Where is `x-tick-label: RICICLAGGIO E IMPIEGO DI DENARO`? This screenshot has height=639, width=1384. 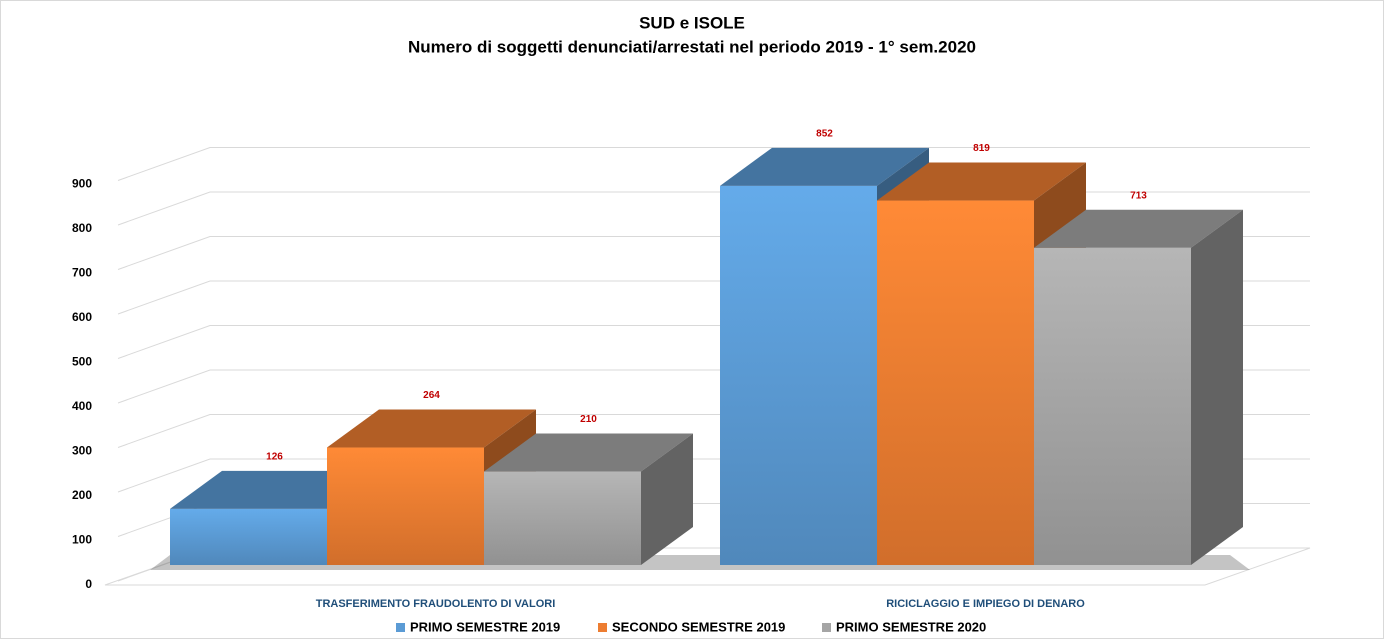 x-tick-label: RICICLAGGIO E IMPIEGO DI DENARO is located at coordinates (985, 604).